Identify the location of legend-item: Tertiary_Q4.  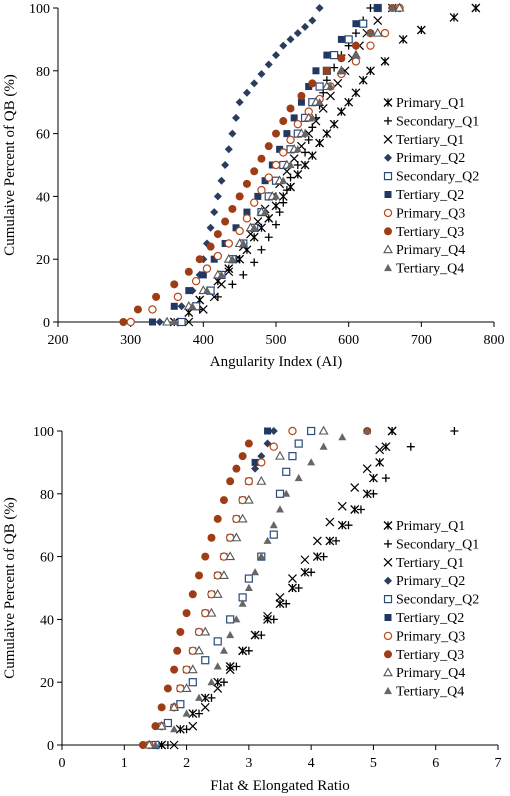
(424, 269).